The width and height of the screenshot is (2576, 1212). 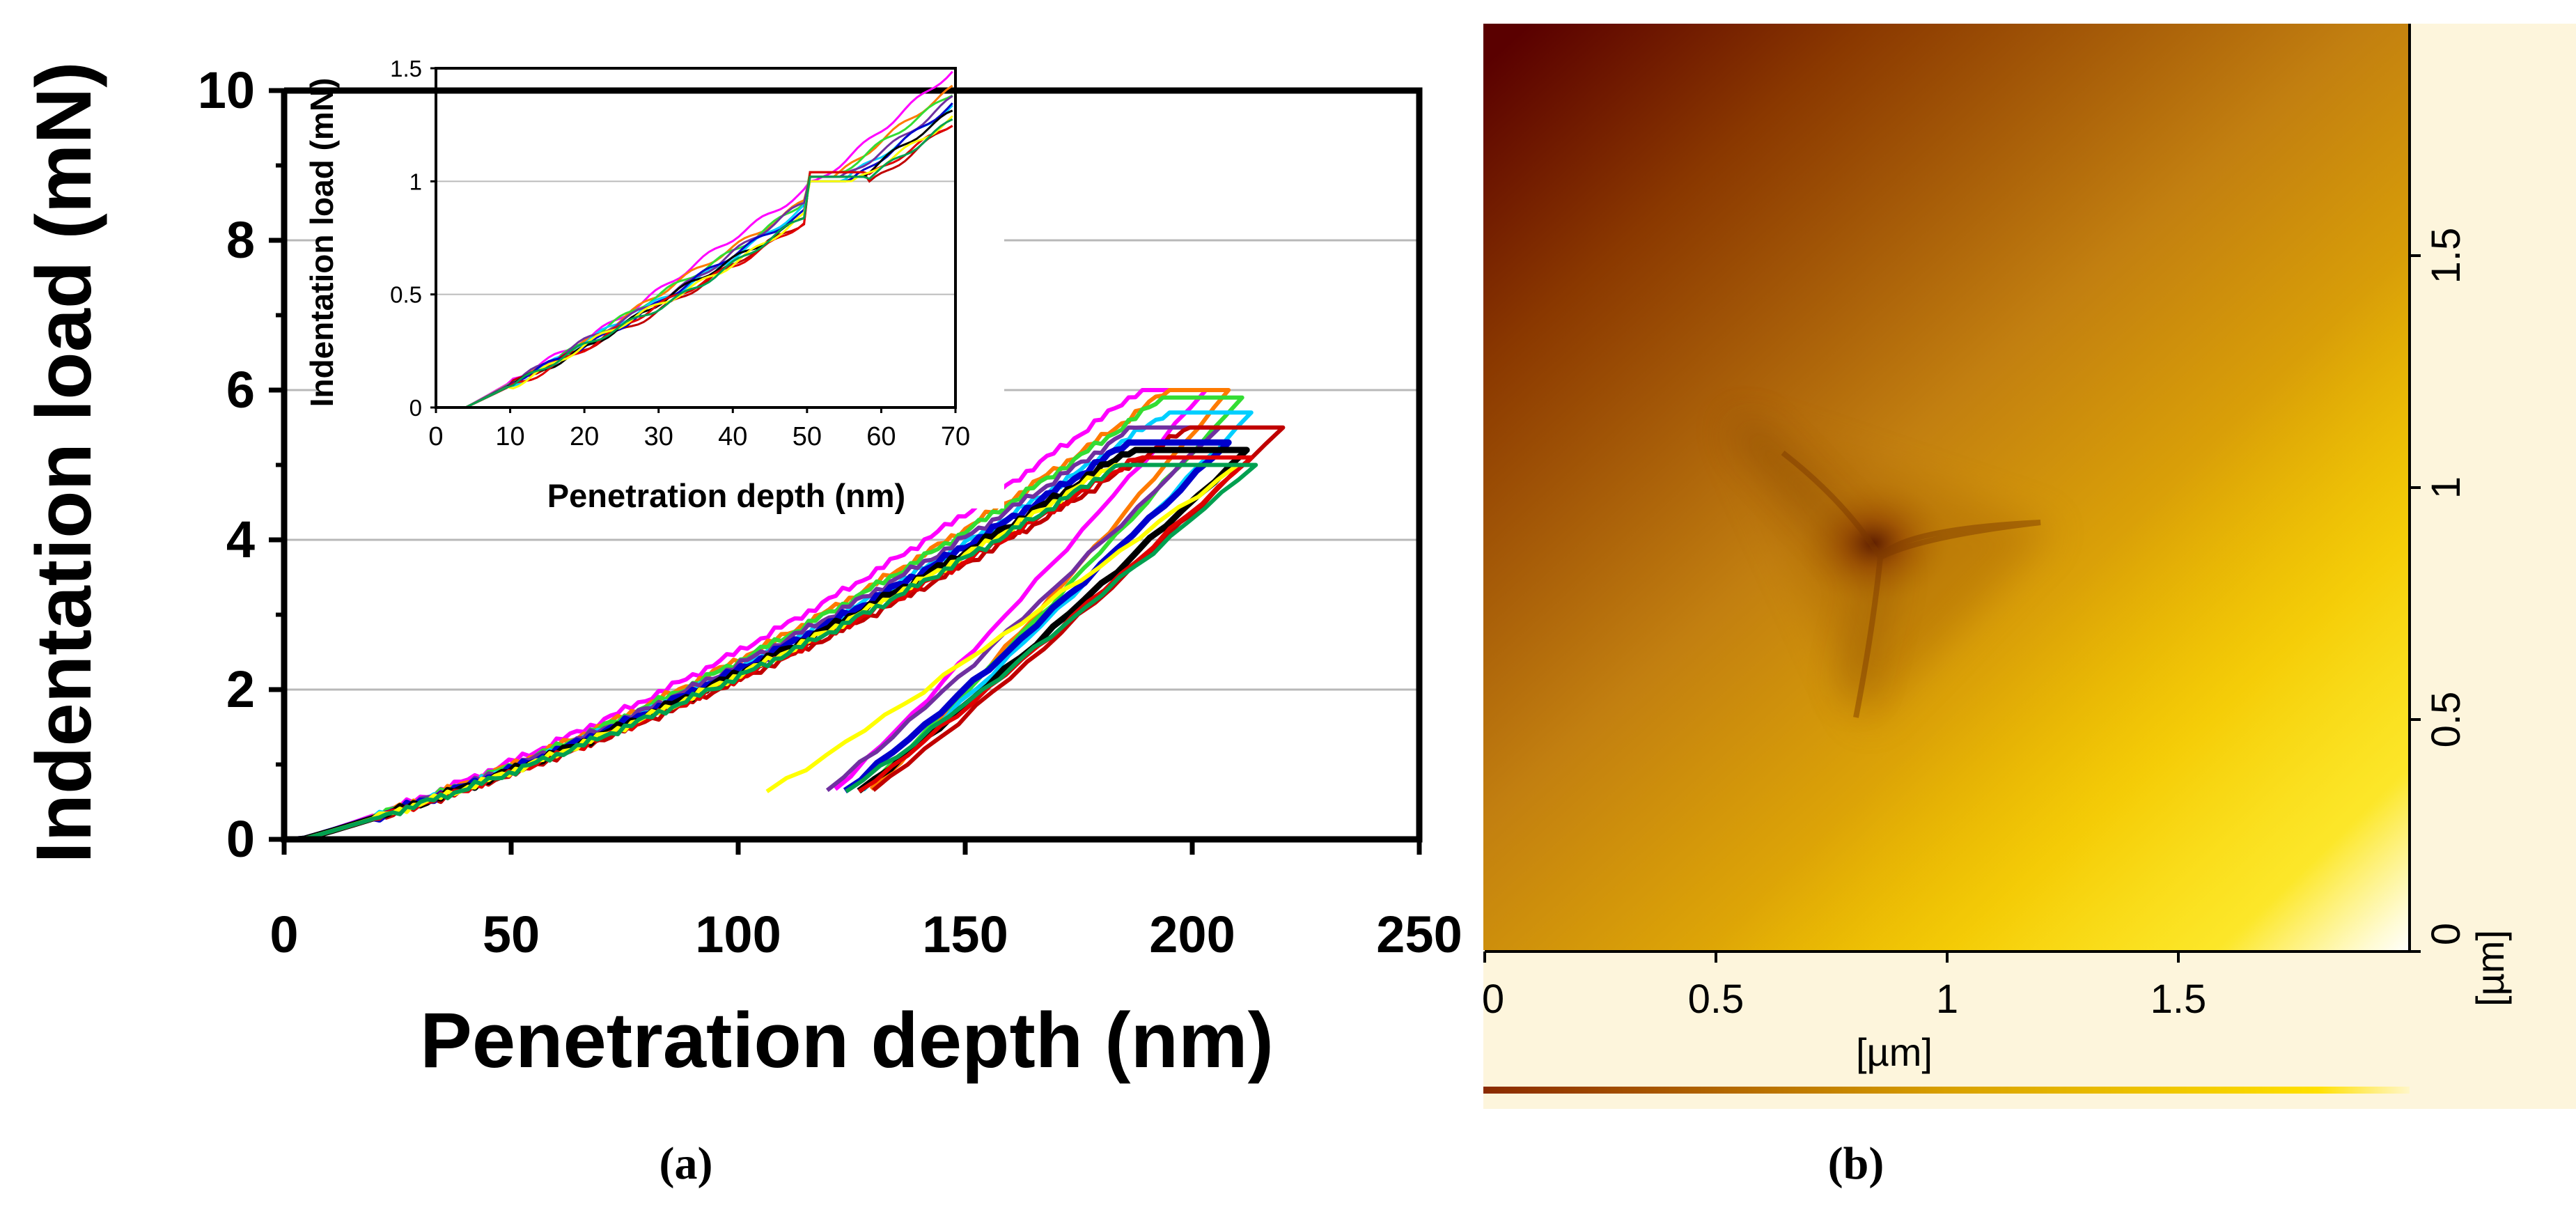 What do you see at coordinates (512, 934) in the screenshot?
I see `x-tick-label-50: 50` at bounding box center [512, 934].